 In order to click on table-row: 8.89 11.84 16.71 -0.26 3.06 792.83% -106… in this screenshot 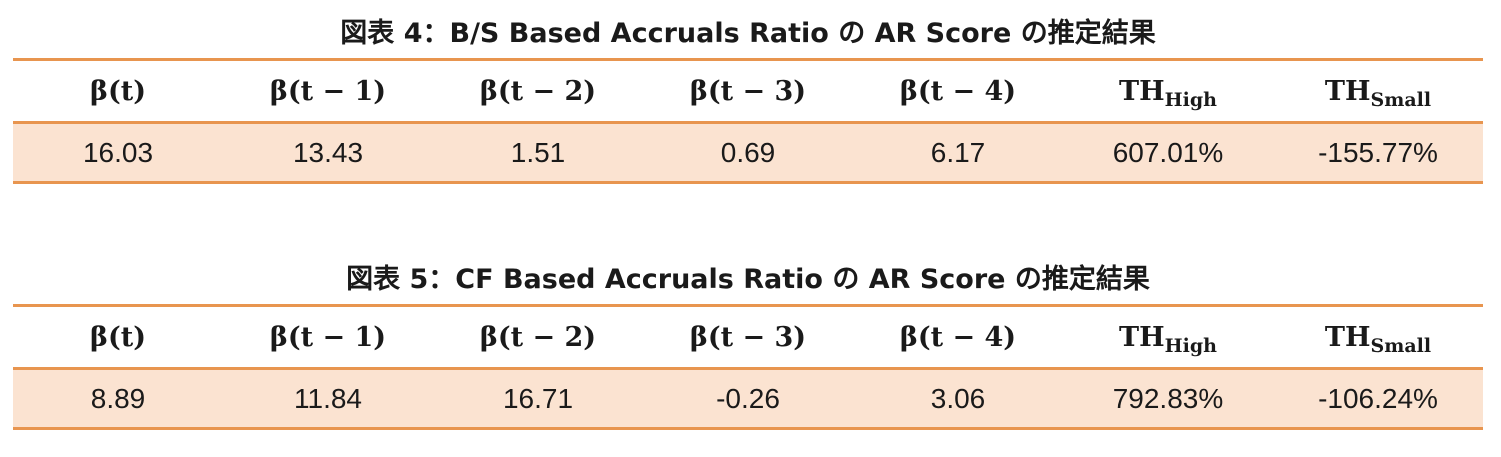, I will do `click(748, 398)`.